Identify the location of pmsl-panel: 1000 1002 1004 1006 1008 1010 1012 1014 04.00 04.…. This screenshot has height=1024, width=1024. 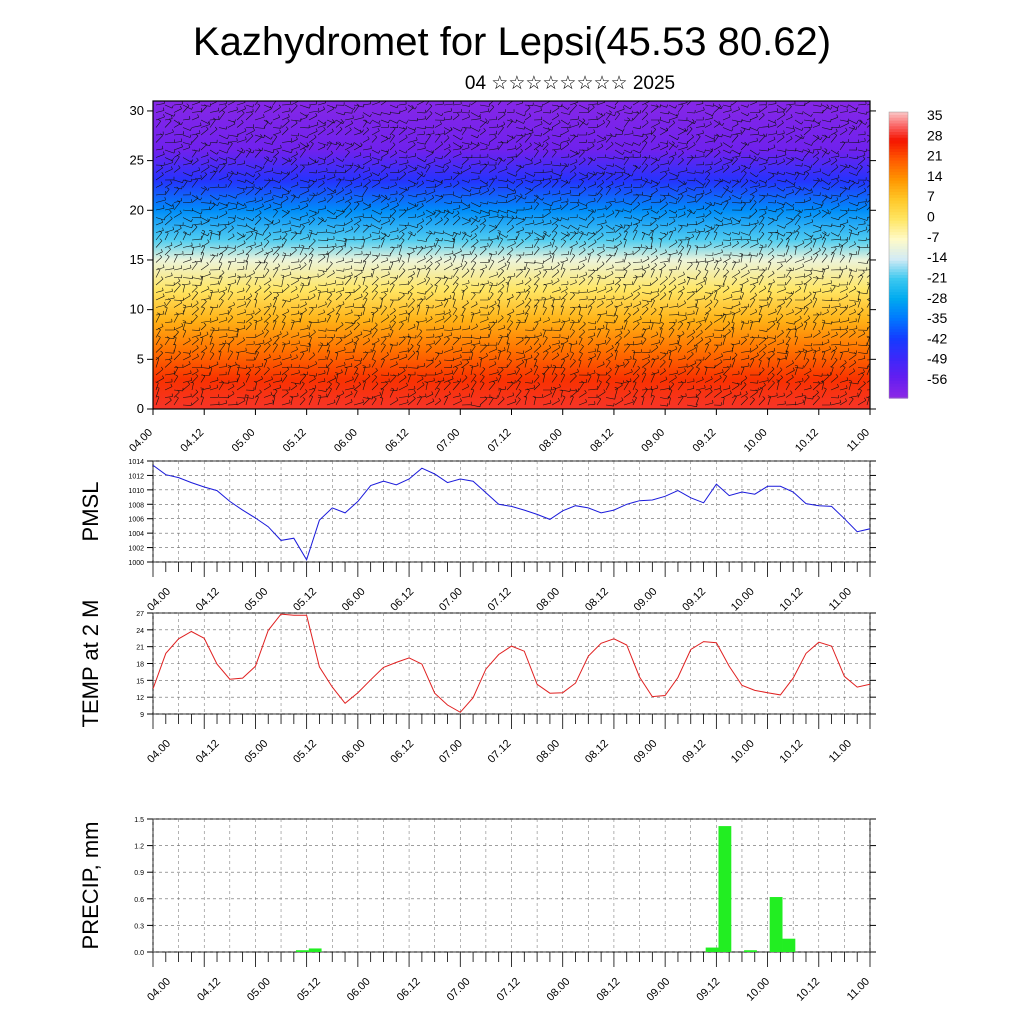
(477, 536).